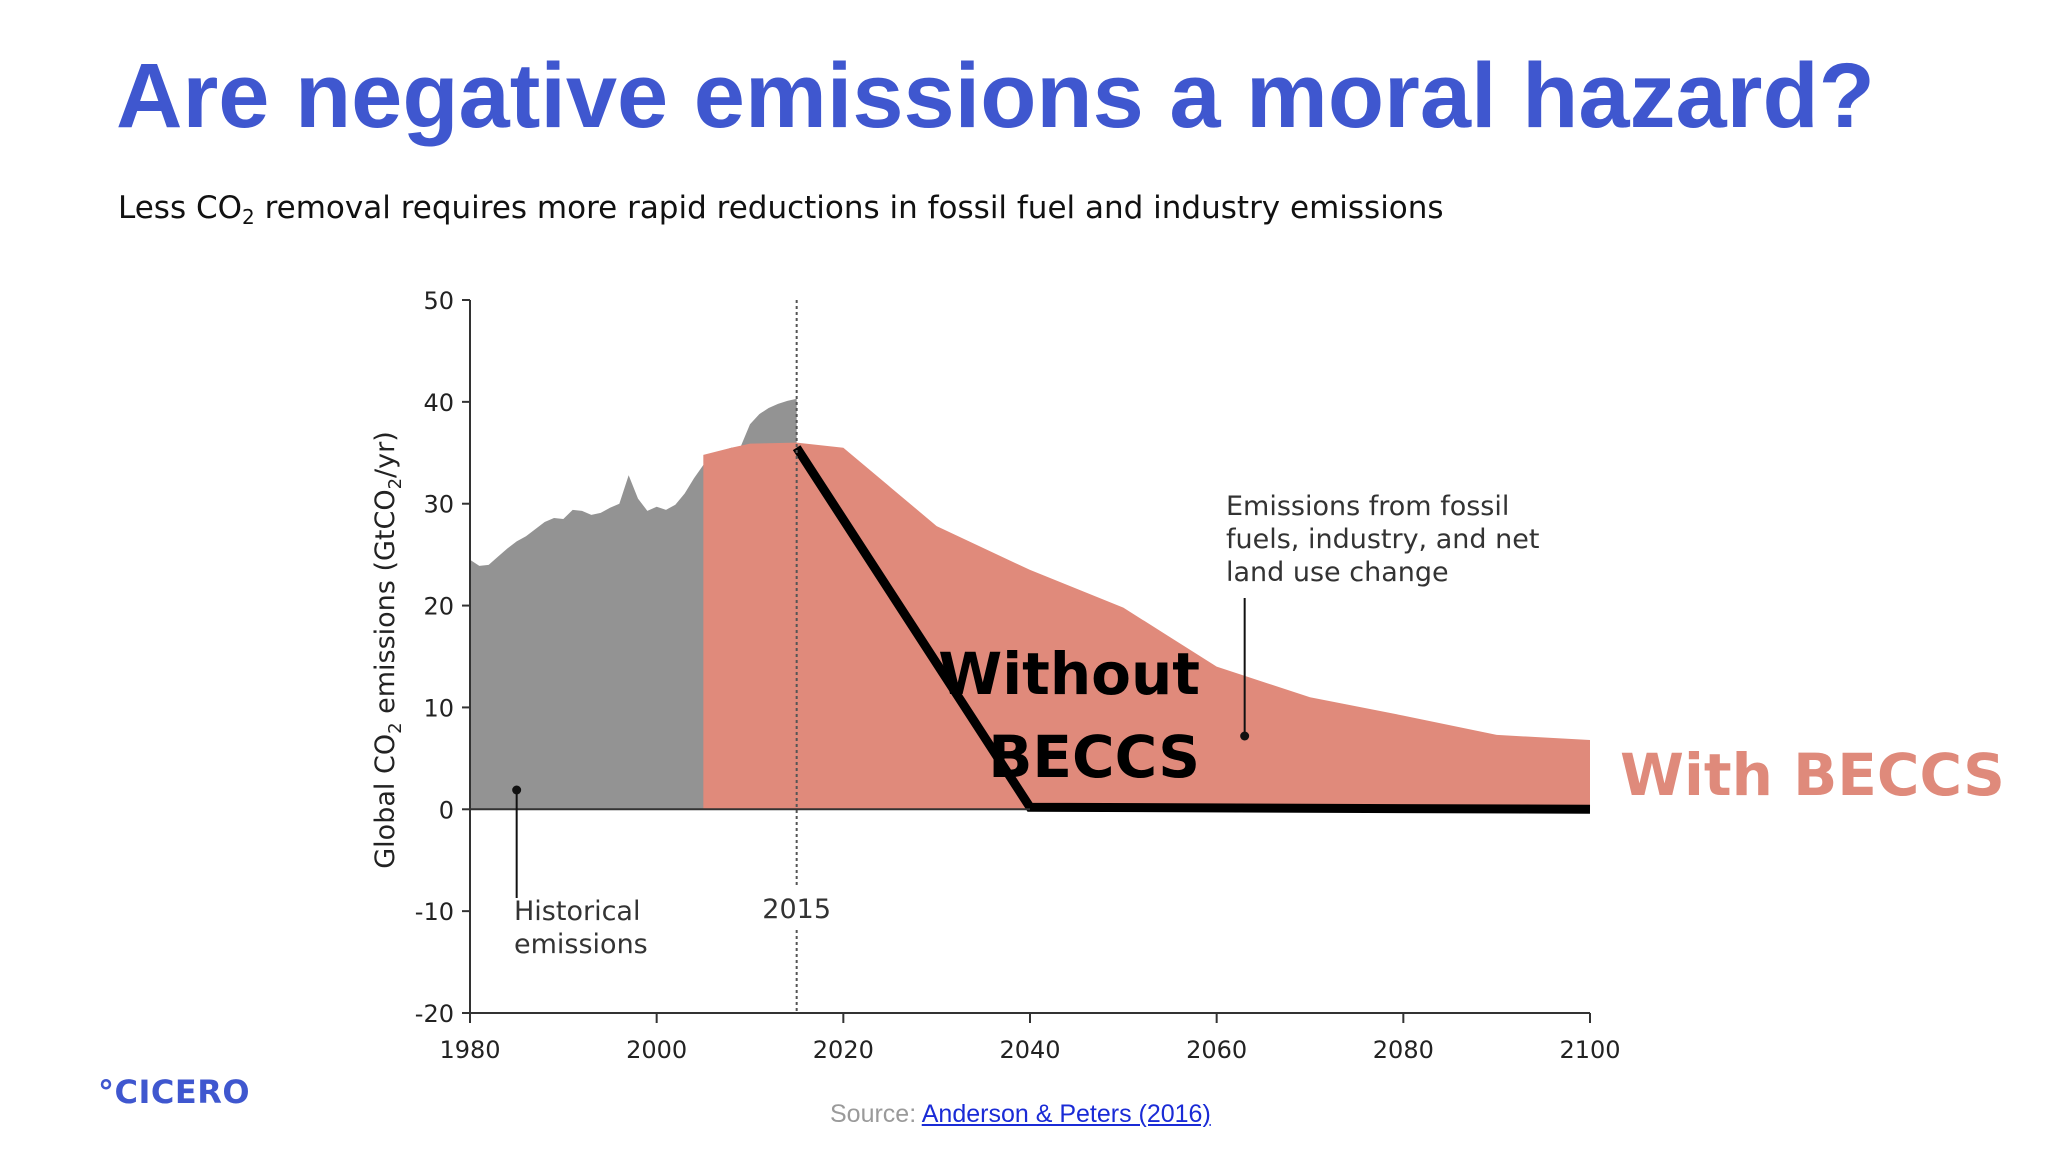 The image size is (2048, 1152). I want to click on x-tick-label: 2060, so click(1216, 1050).